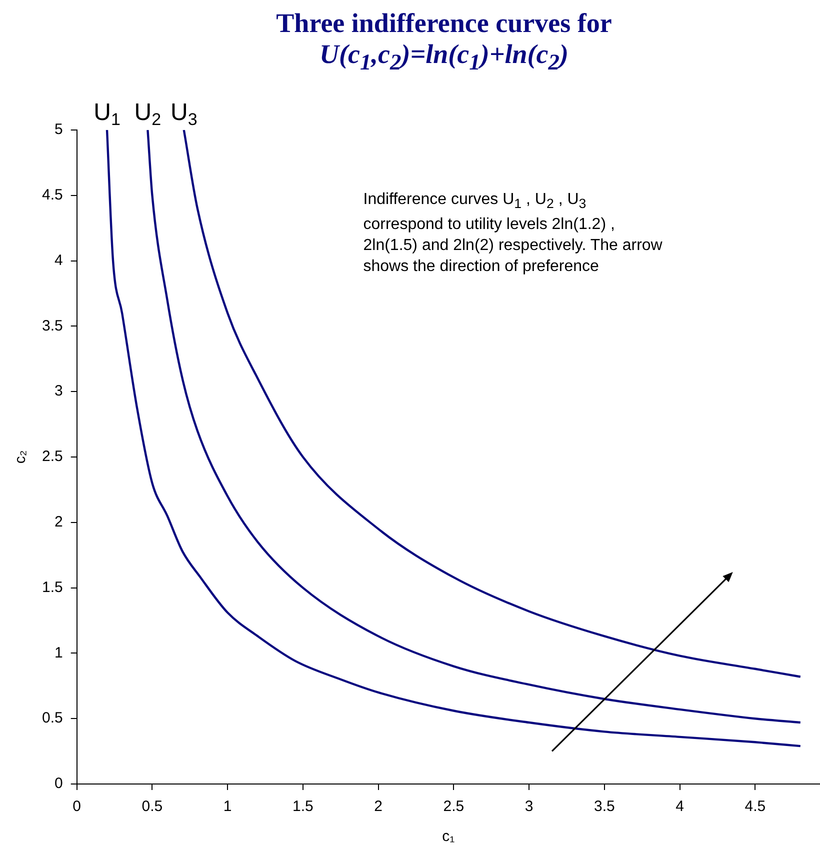 The image size is (820, 848). I want to click on x-tick-label: 1.5, so click(303, 807).